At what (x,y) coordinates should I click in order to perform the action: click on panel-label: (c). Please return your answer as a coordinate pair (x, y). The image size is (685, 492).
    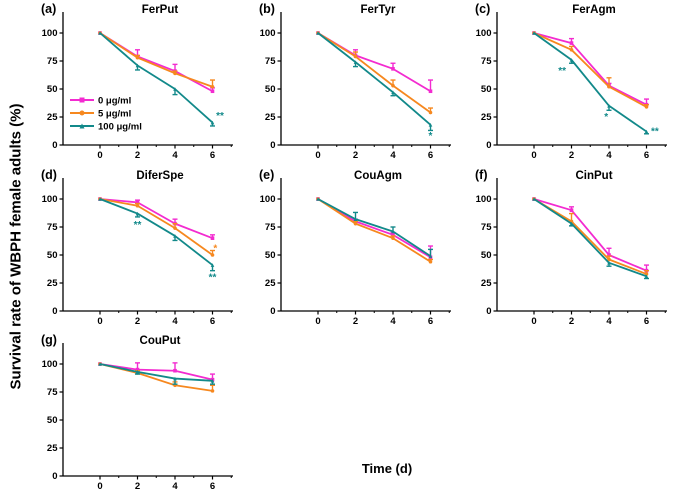
    Looking at the image, I should click on (482, 9).